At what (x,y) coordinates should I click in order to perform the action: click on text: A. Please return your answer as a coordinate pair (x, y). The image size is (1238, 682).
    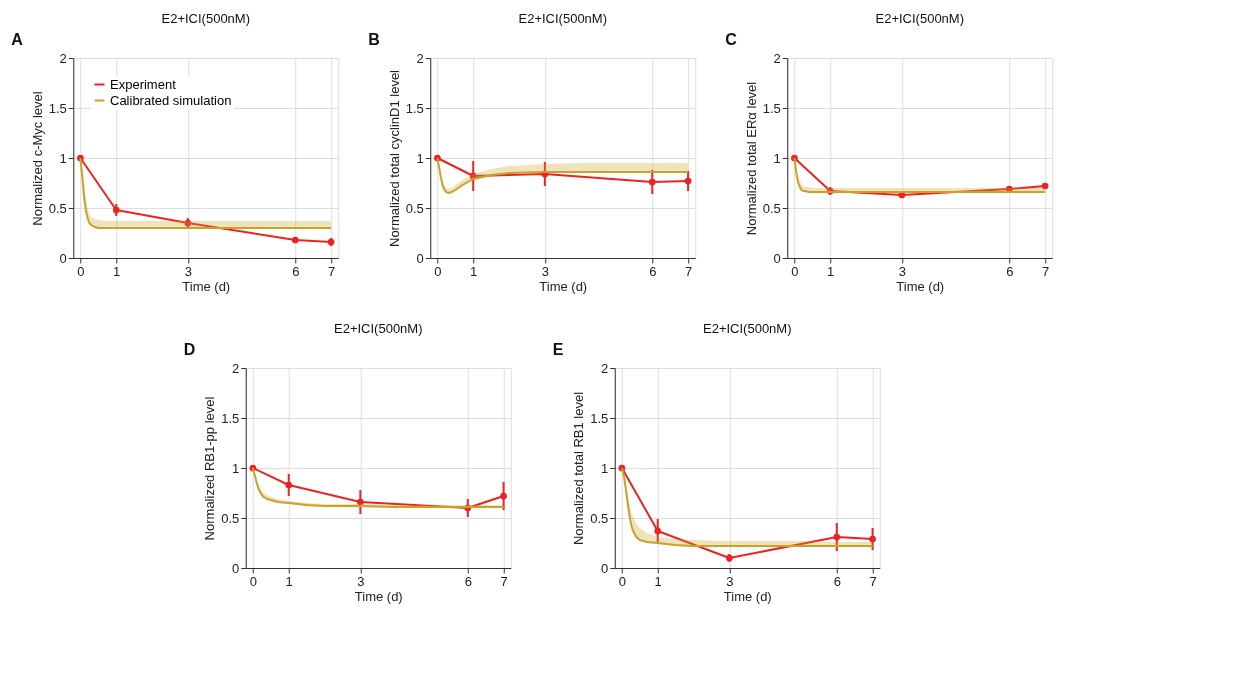
    Looking at the image, I should click on (17, 39).